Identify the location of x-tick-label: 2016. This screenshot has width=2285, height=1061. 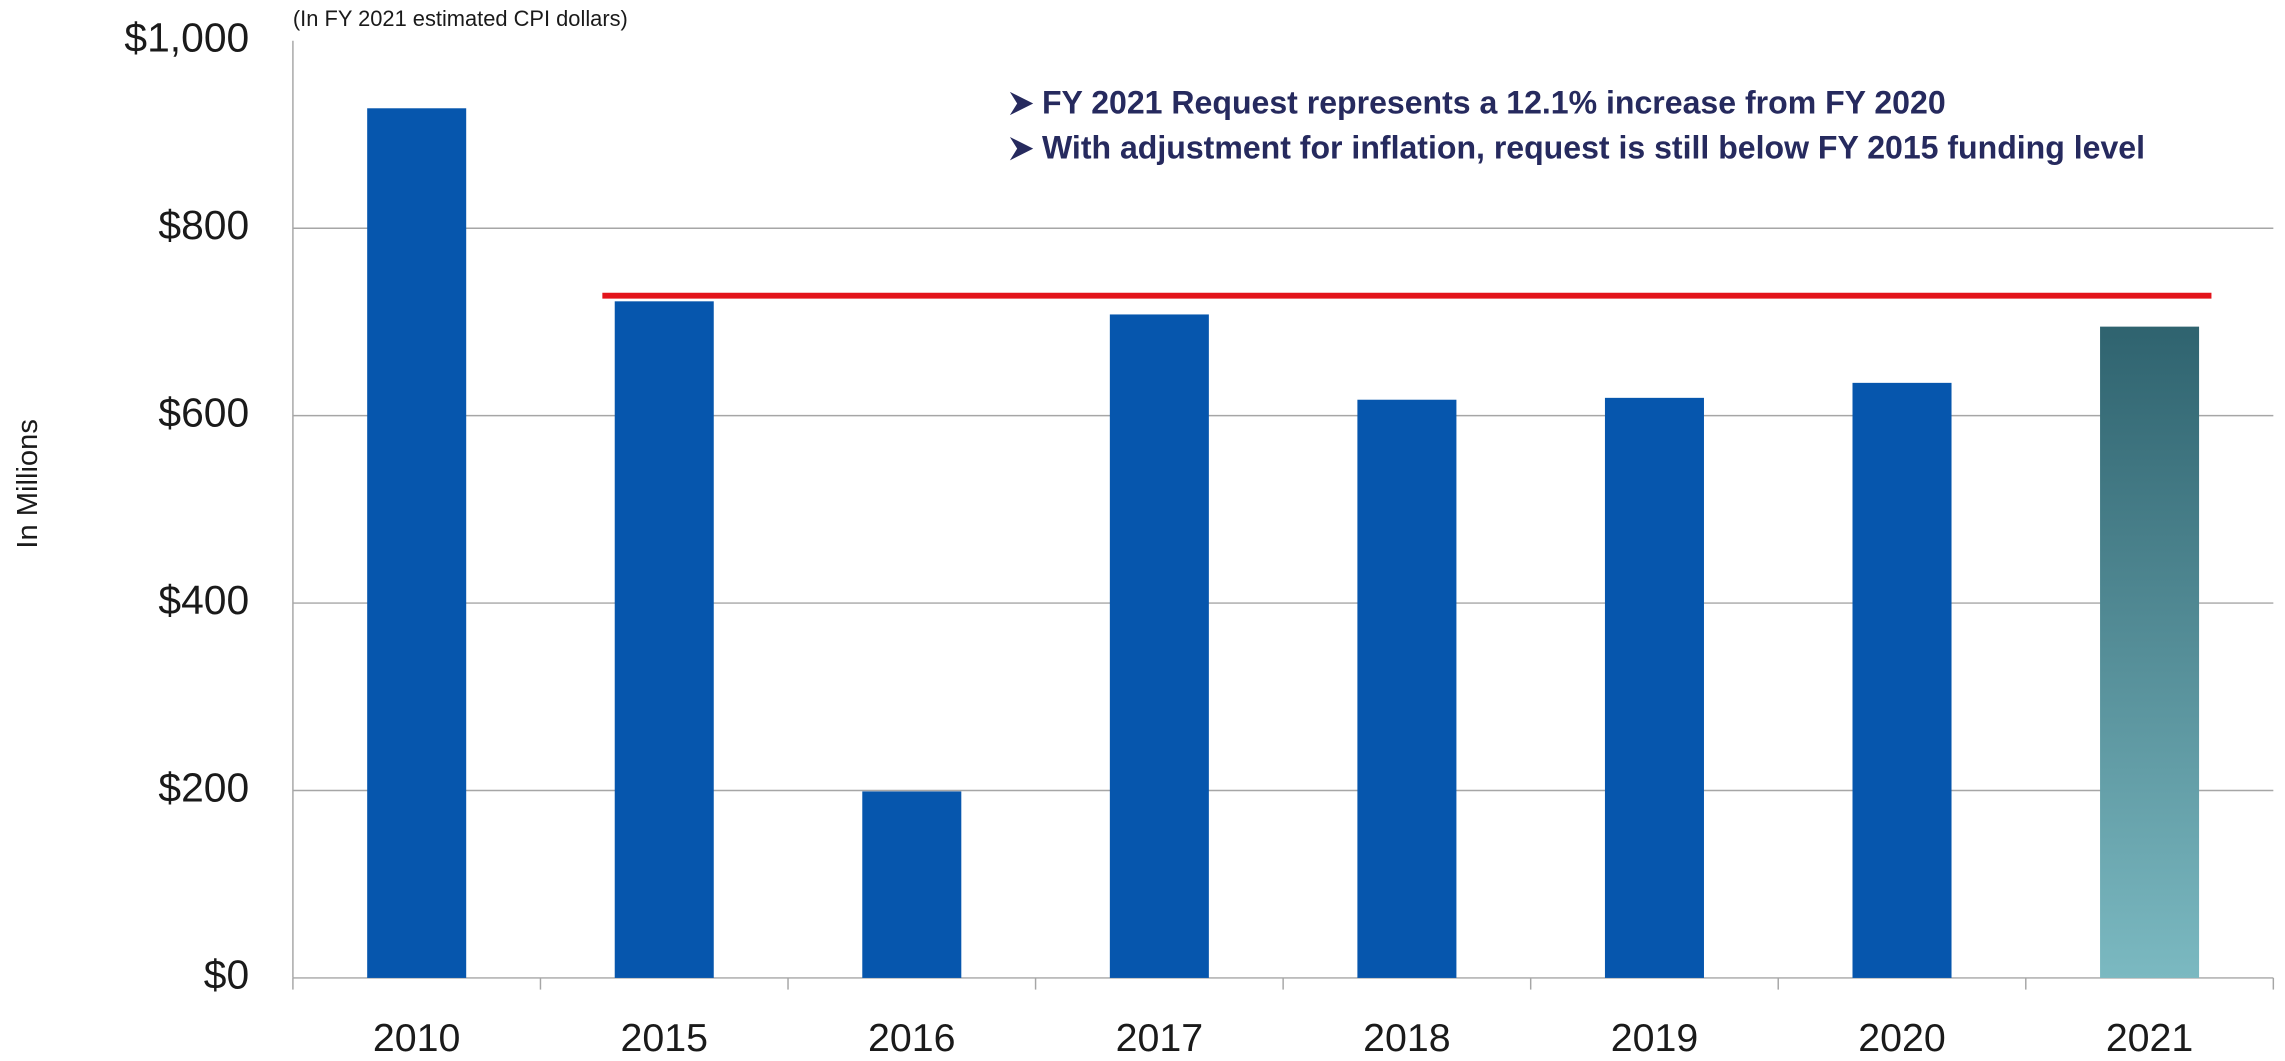
(911, 1038).